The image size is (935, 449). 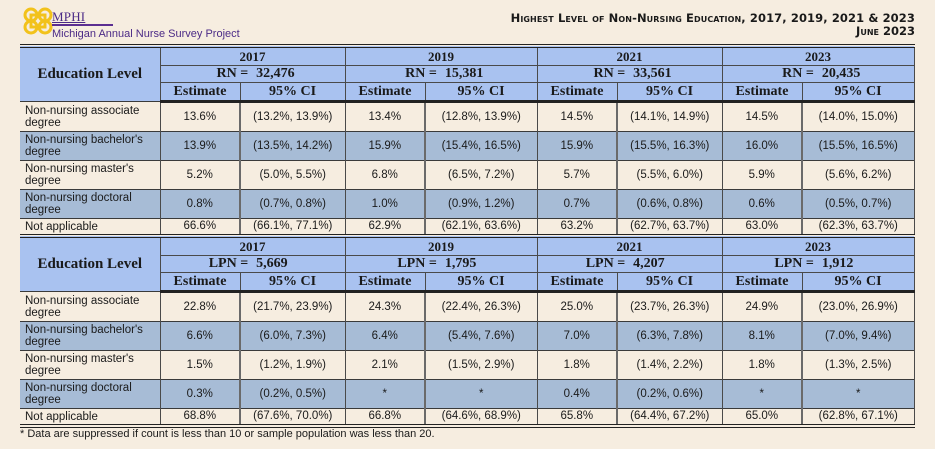 What do you see at coordinates (669, 306) in the screenshot?
I see `ci-cell: (23.7%, 26.3%)` at bounding box center [669, 306].